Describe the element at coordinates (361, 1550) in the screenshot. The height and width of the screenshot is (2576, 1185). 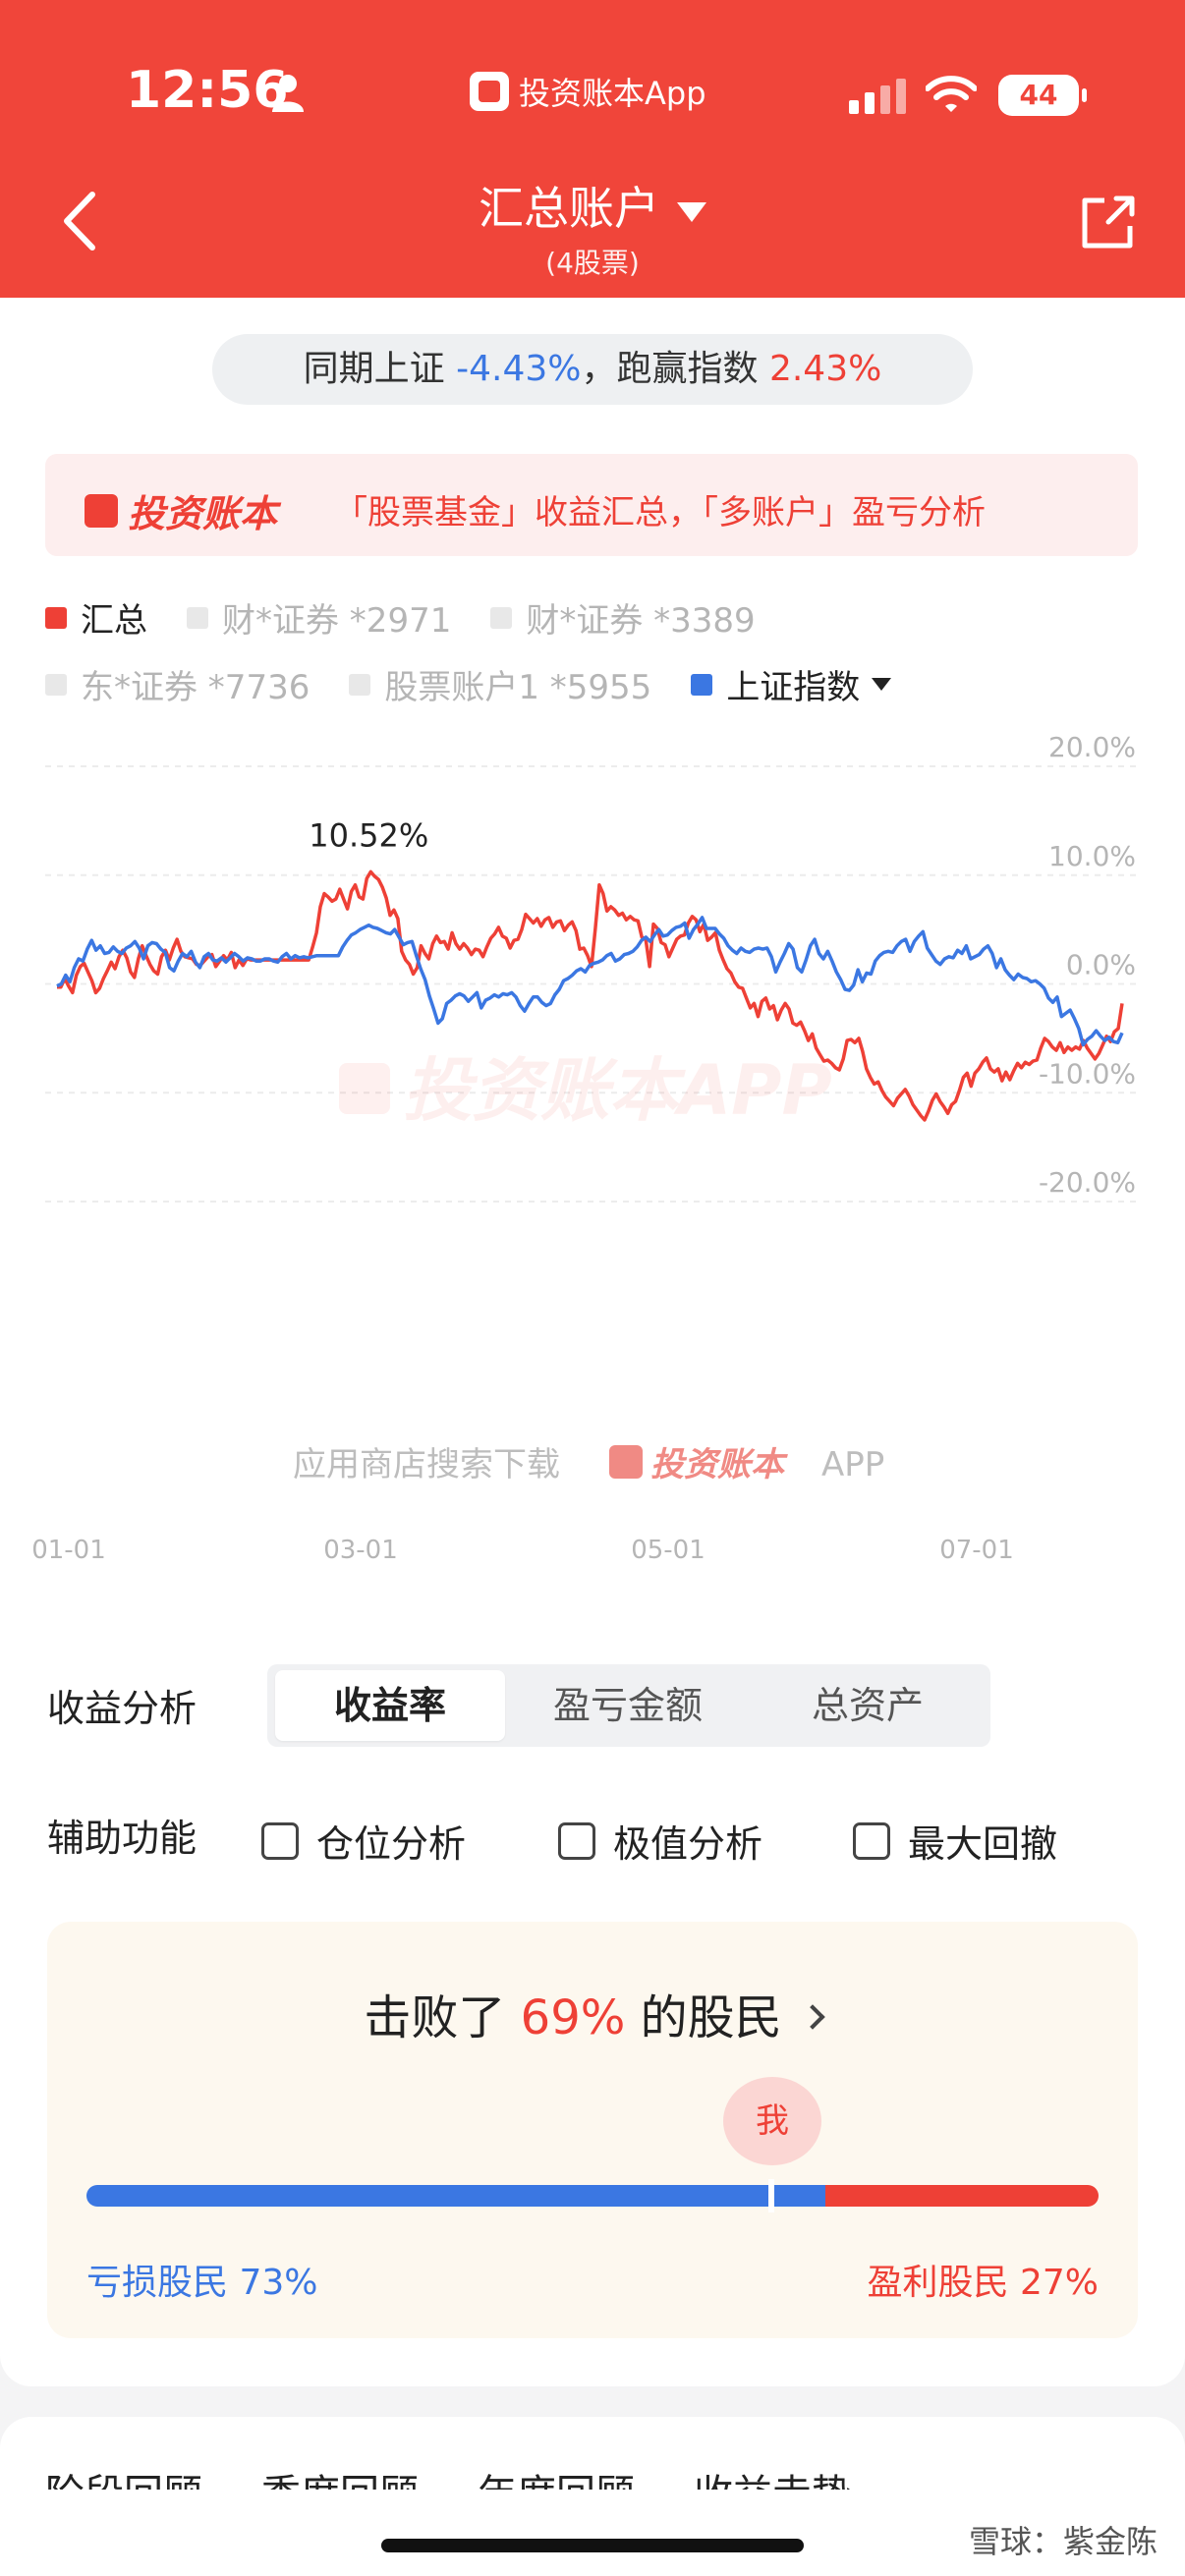
I see `x-tick-label: 03-01` at that location.